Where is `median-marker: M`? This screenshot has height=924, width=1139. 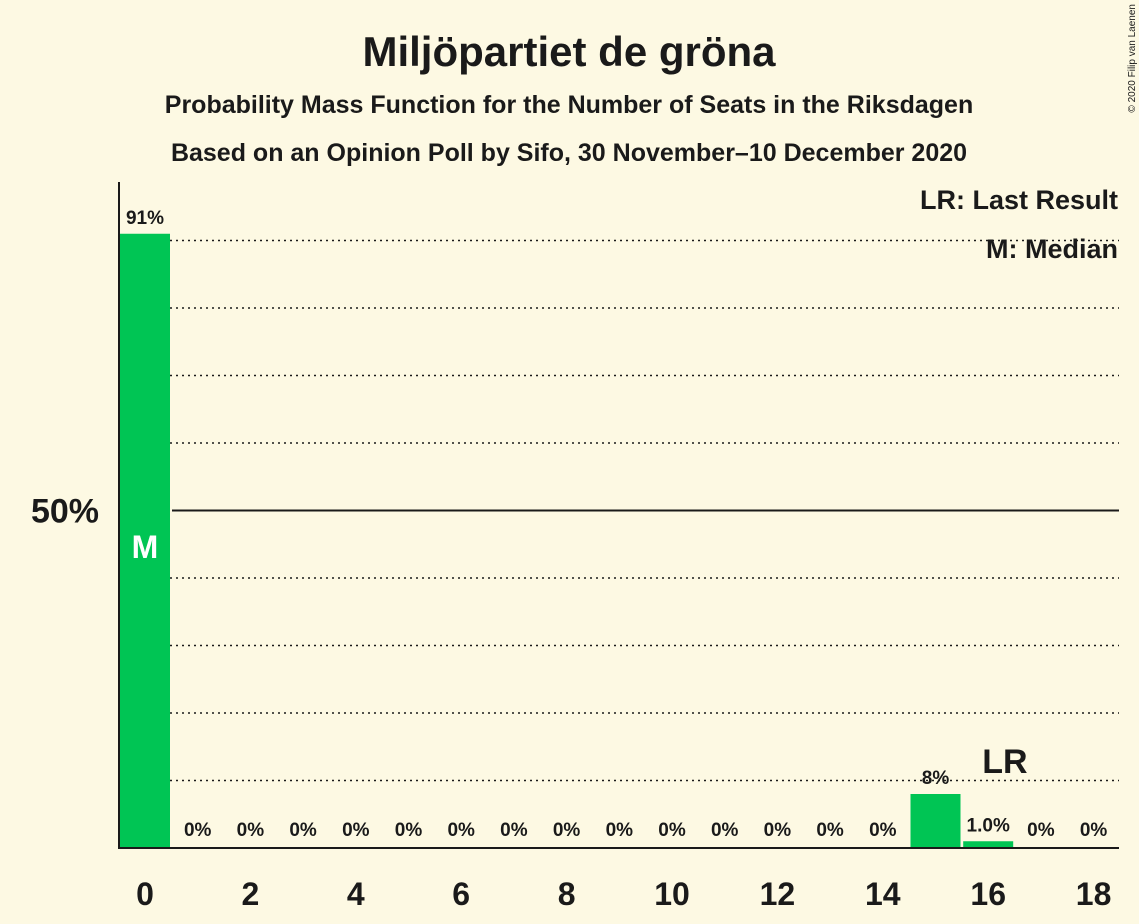 median-marker: M is located at coordinates (145, 547).